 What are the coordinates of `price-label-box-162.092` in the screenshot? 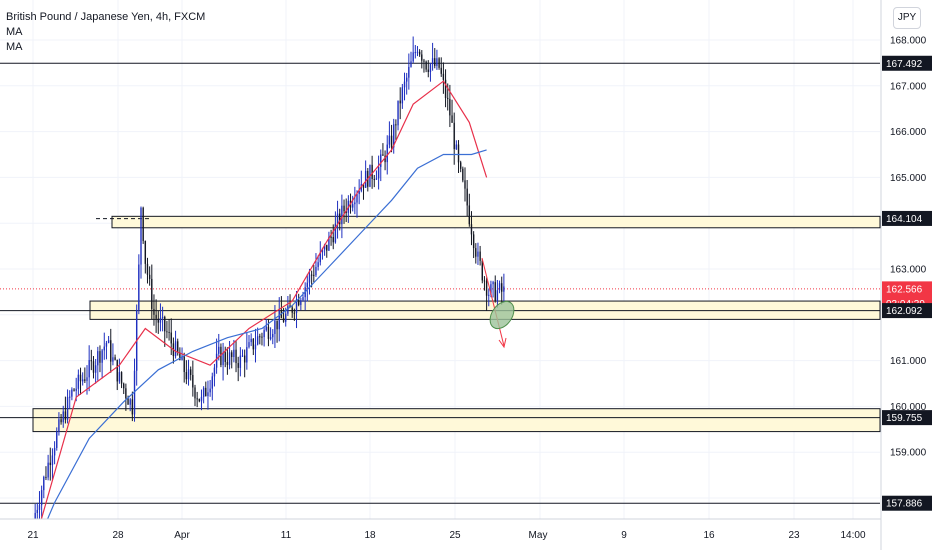 It's located at (907, 311).